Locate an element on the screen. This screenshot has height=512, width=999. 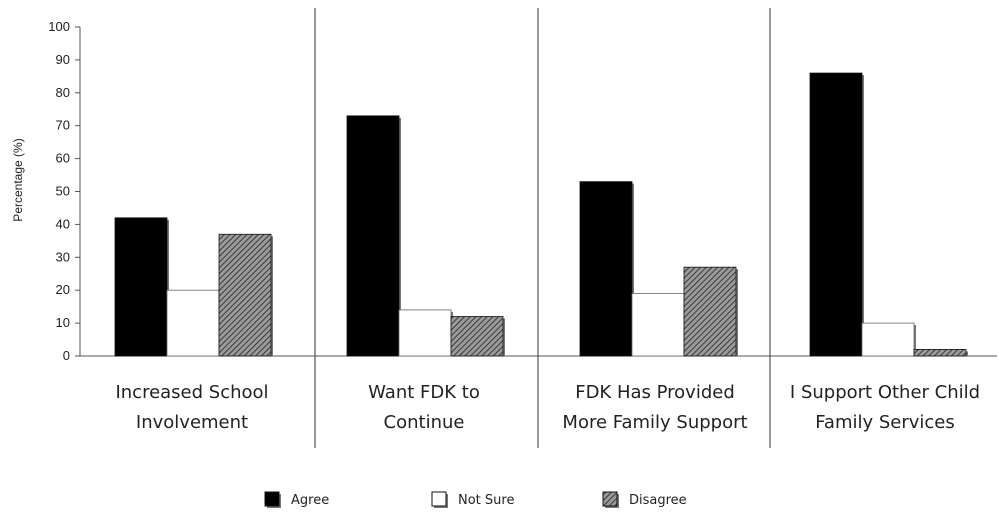
legend-item: Agree is located at coordinates (296, 499).